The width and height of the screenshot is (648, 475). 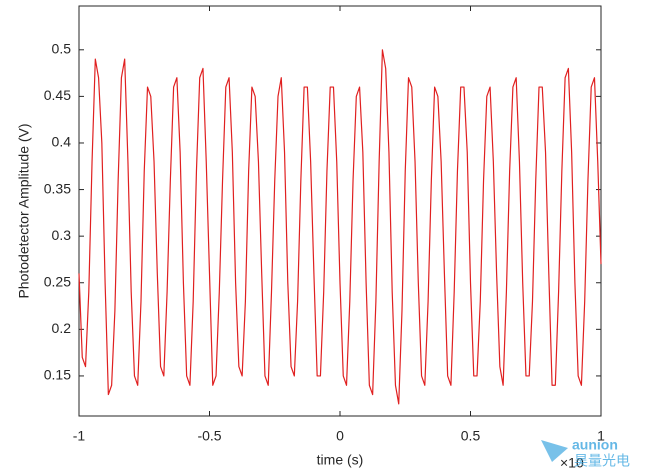 What do you see at coordinates (62, 48) in the screenshot?
I see `y-tick-label: 0.5` at bounding box center [62, 48].